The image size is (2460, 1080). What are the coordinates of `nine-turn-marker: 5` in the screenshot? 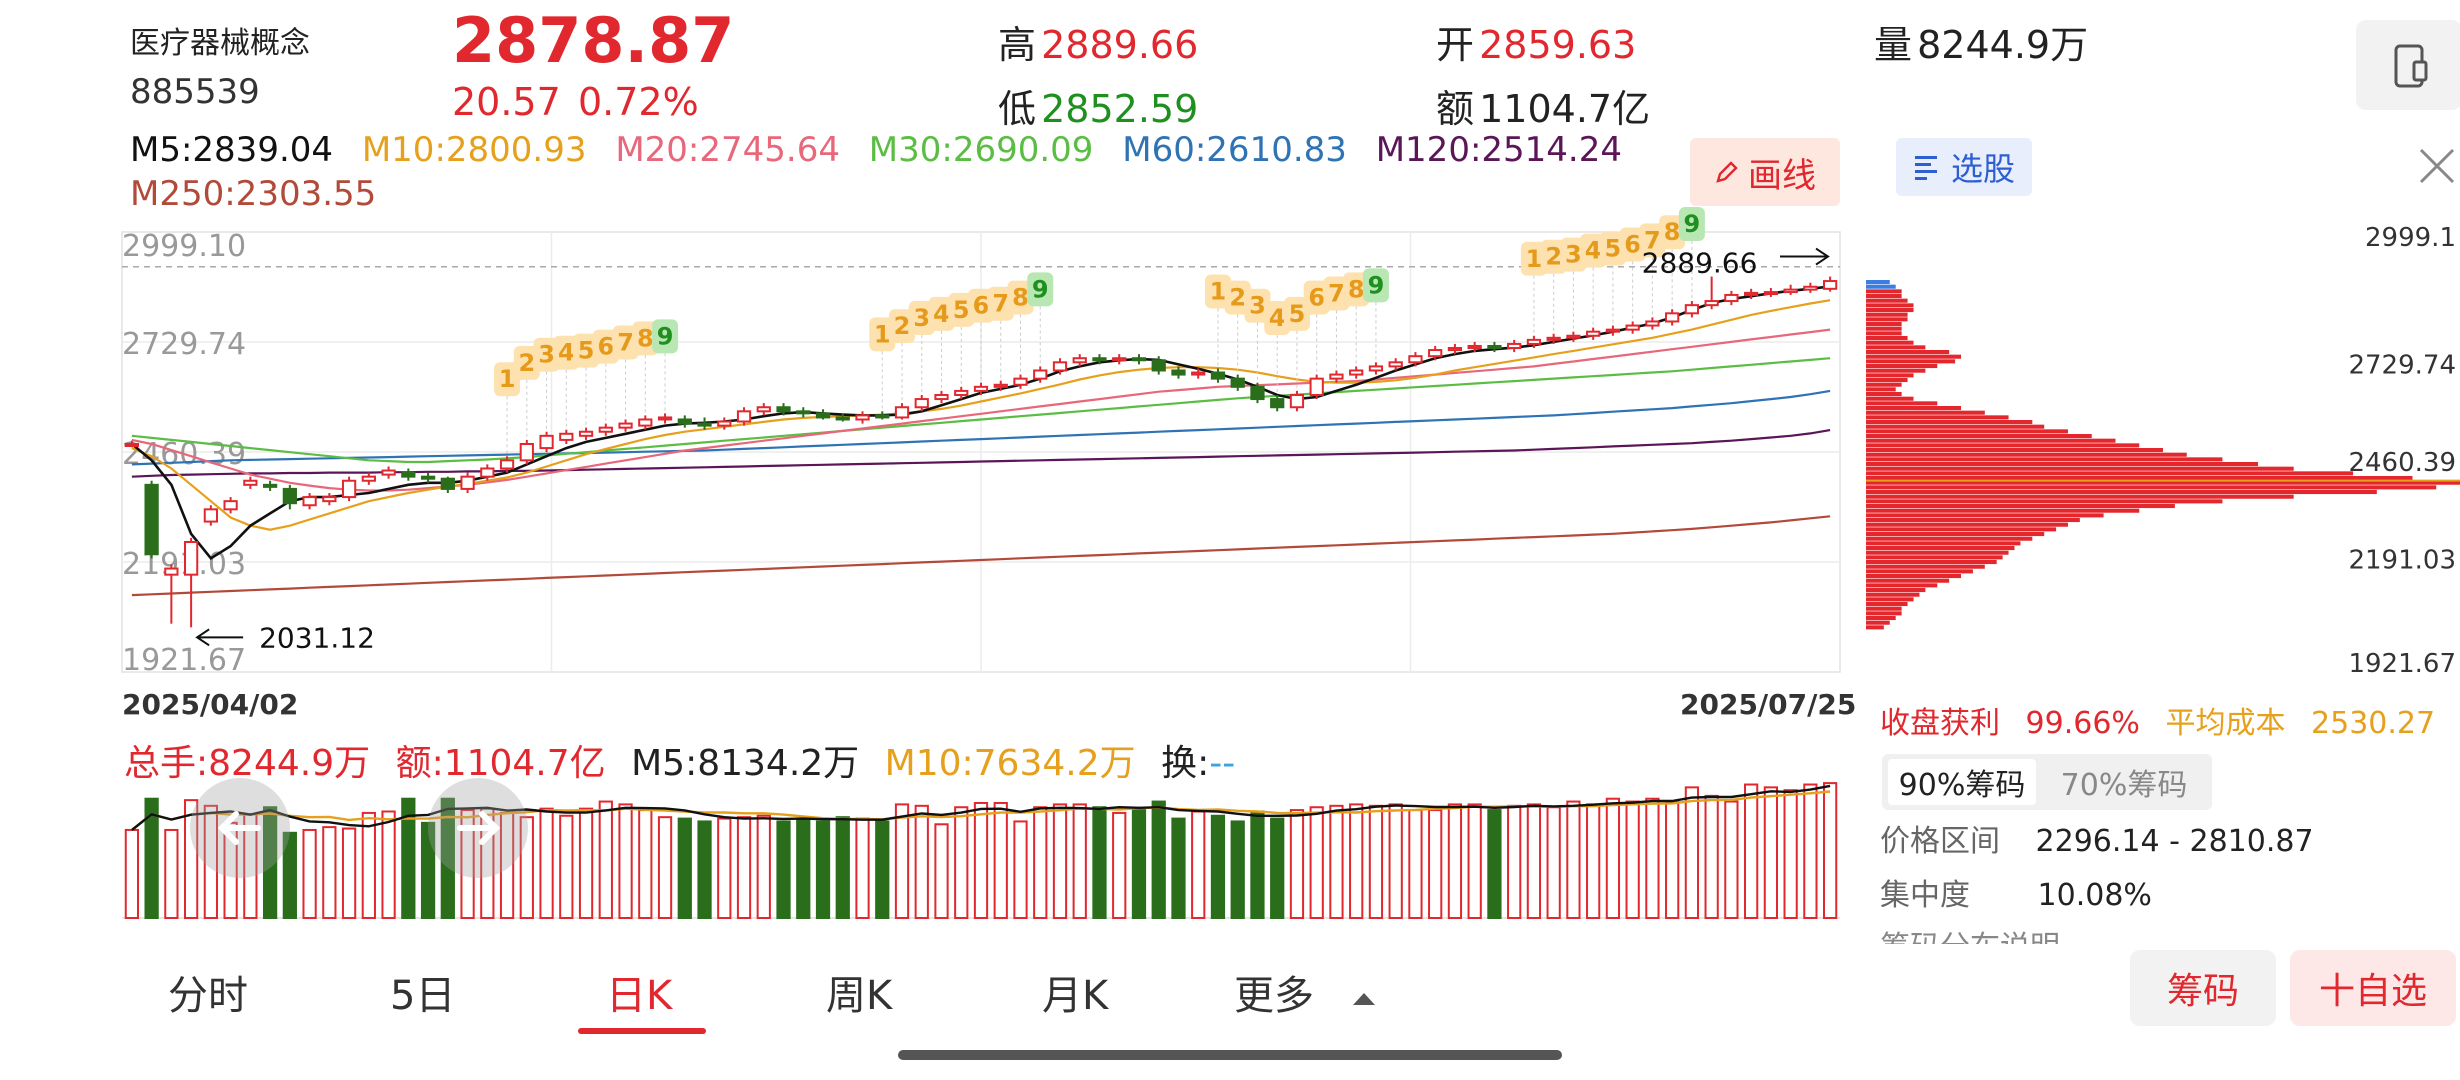 It's located at (1296, 343).